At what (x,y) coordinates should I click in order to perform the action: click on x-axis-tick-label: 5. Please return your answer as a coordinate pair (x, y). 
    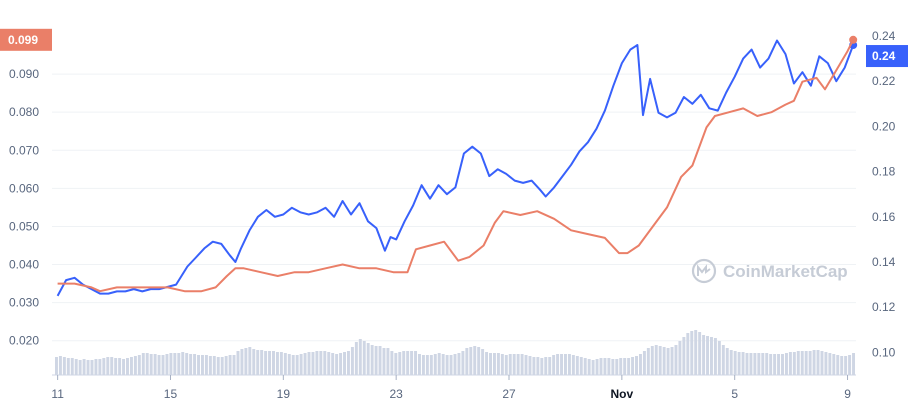
    Looking at the image, I should click on (734, 394).